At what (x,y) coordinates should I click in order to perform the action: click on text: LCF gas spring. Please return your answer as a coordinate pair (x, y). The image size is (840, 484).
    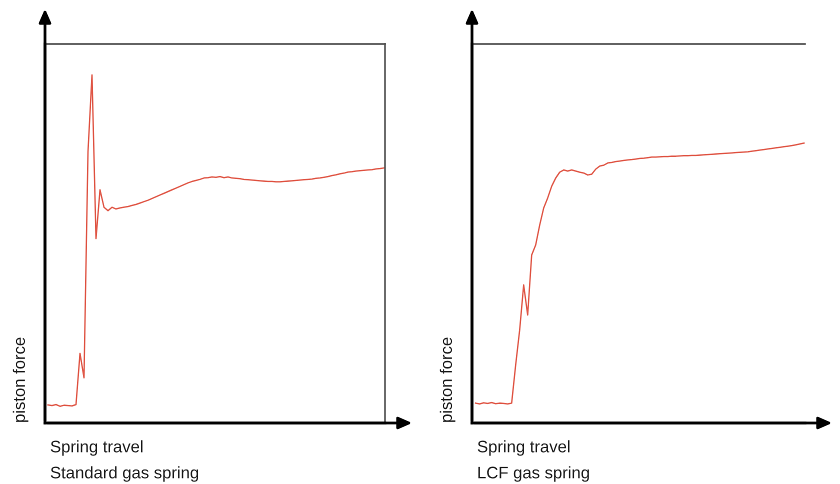
    Looking at the image, I should click on (533, 474).